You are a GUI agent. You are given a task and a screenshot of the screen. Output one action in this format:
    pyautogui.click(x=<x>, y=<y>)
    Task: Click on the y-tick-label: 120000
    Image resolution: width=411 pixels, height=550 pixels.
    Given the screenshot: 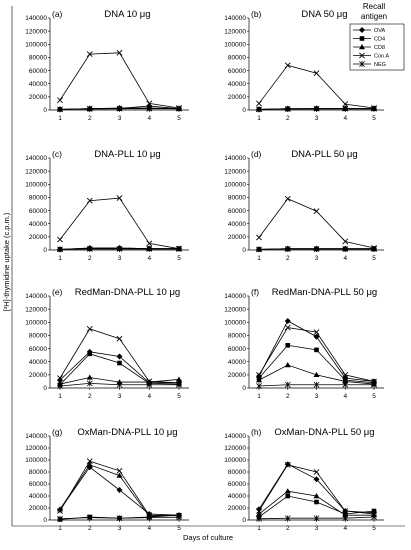 What is the action you would take?
    pyautogui.click(x=235, y=171)
    